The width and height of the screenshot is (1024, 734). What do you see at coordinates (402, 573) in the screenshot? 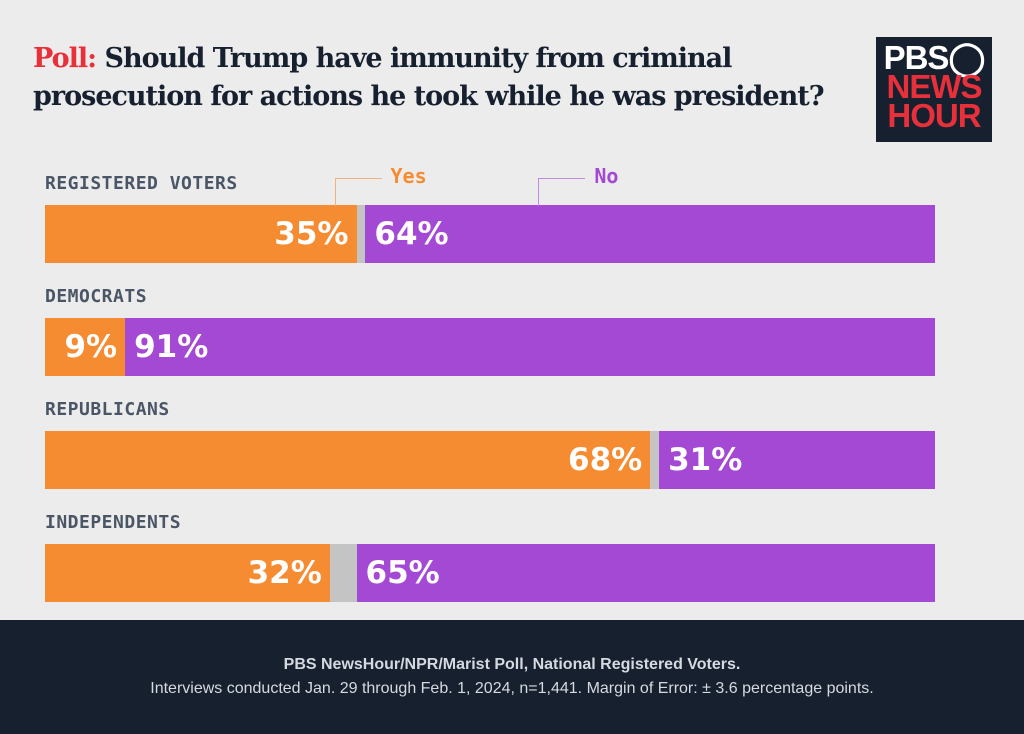
I see `value-label-no: 65%` at bounding box center [402, 573].